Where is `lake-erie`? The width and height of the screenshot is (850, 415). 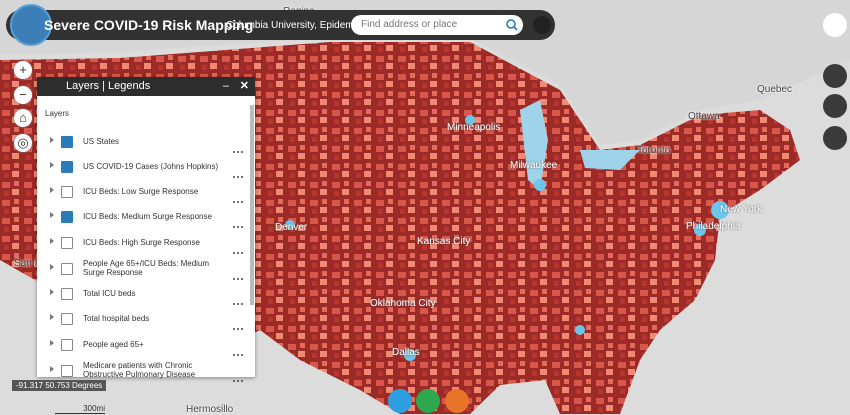
lake-erie is located at coordinates (610, 160).